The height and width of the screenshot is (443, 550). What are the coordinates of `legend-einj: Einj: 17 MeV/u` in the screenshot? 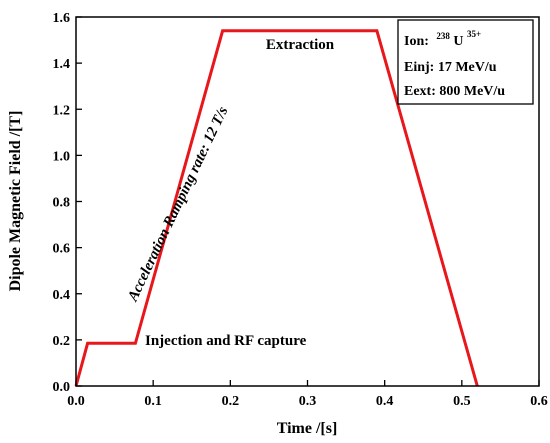 It's located at (450, 67).